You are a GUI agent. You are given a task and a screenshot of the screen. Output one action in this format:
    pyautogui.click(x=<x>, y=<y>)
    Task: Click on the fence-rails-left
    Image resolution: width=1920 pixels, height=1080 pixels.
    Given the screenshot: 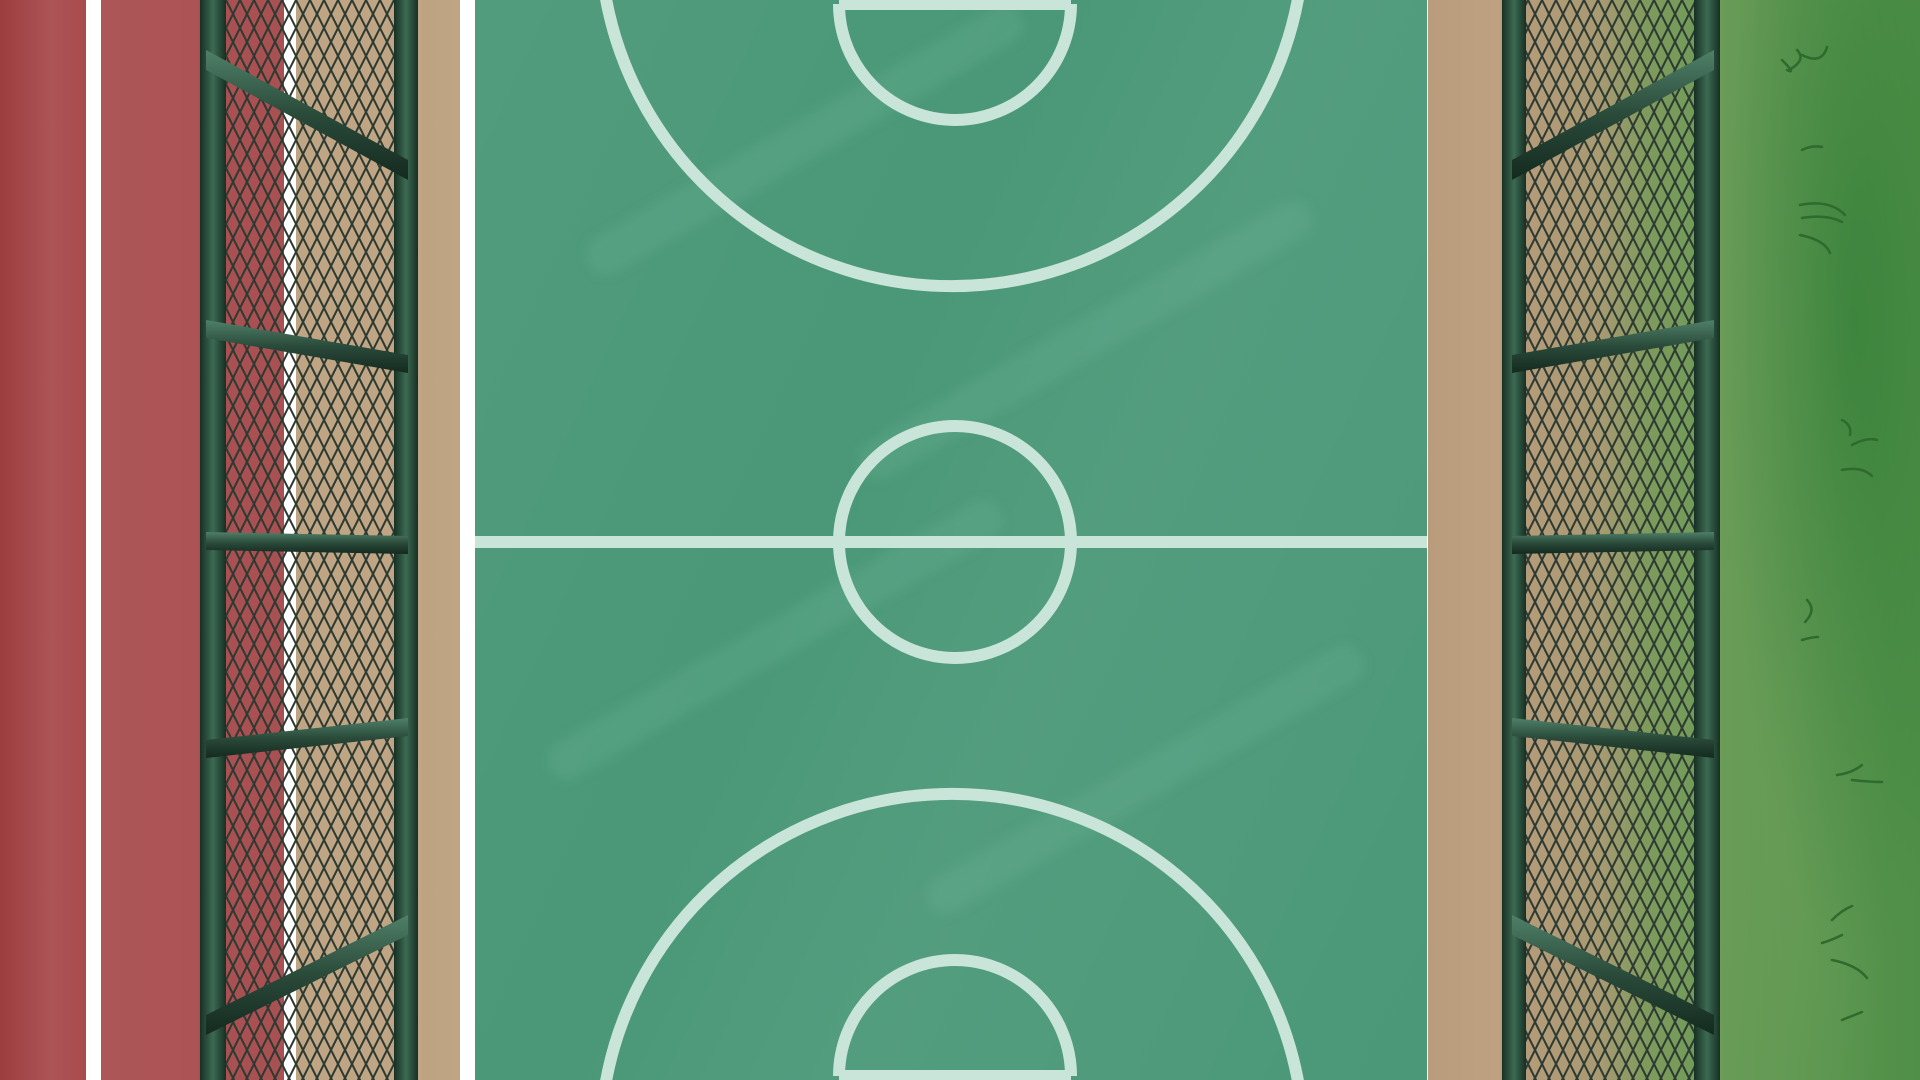 What is the action you would take?
    pyautogui.click(x=307, y=542)
    